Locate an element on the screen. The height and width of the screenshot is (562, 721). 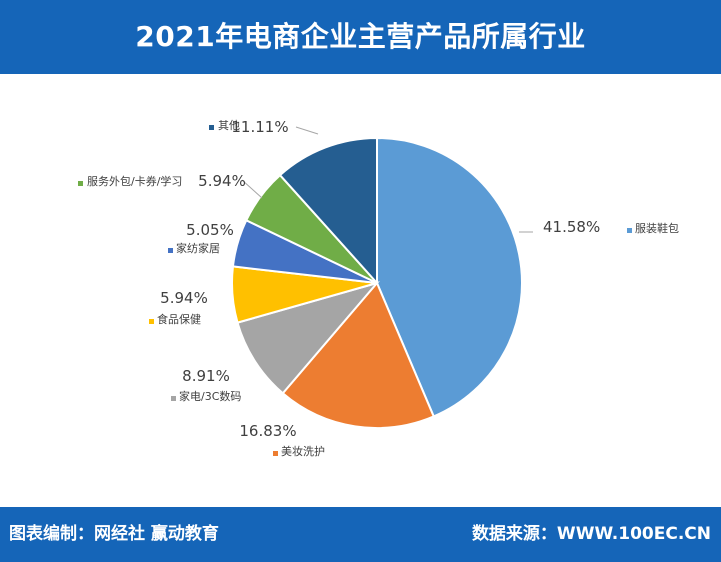
legend-label: 家电/3C数码 is located at coordinates (210, 396).